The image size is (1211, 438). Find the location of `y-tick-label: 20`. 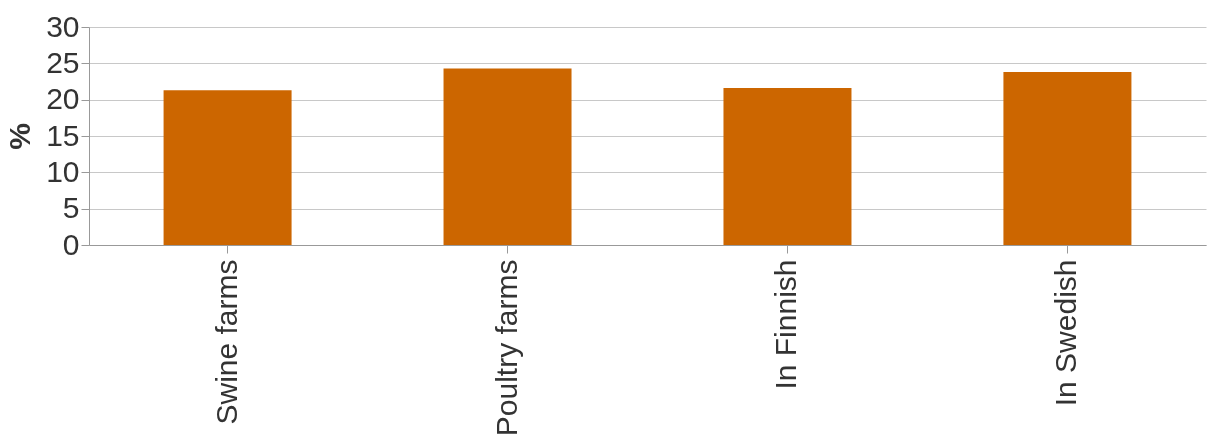

y-tick-label: 20 is located at coordinates (63, 99).